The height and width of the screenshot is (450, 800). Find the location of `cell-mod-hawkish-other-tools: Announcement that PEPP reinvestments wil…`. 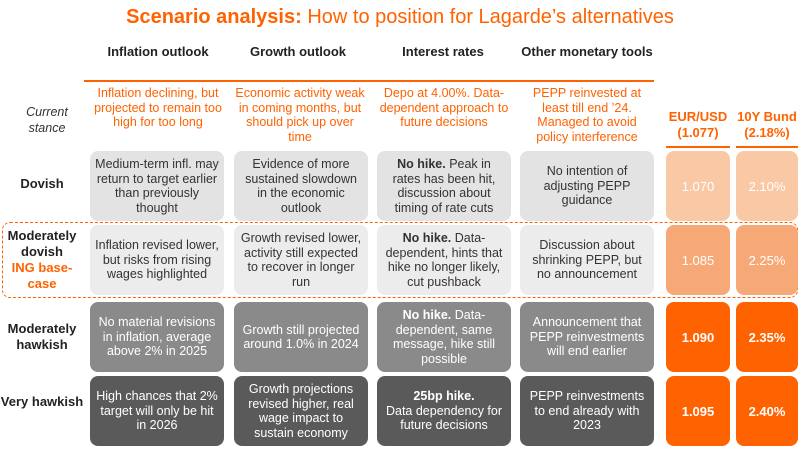

cell-mod-hawkish-other-tools: Announcement that PEPP reinvestments wil… is located at coordinates (587, 337).